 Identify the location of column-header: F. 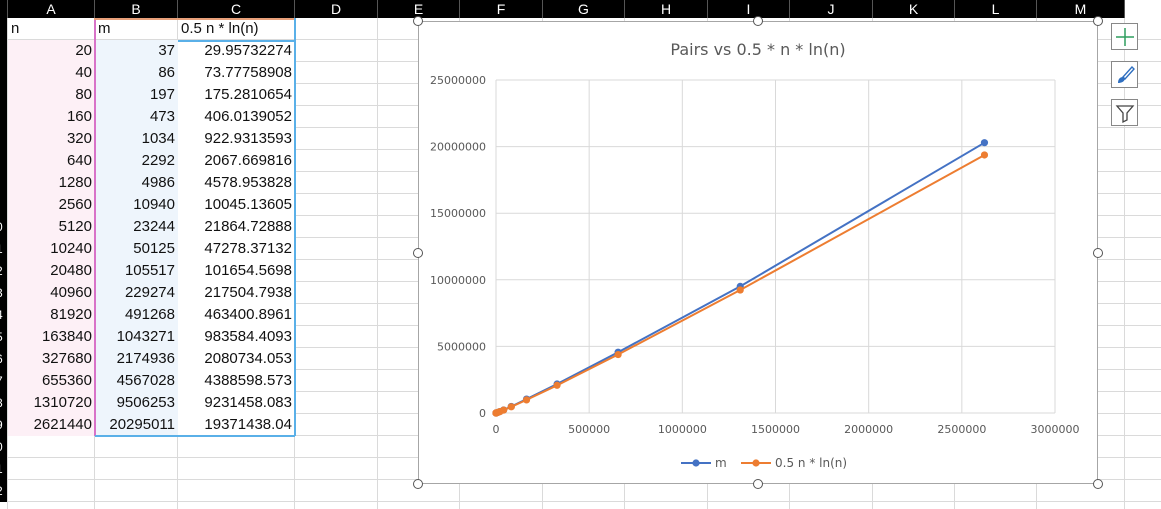
(501, 9).